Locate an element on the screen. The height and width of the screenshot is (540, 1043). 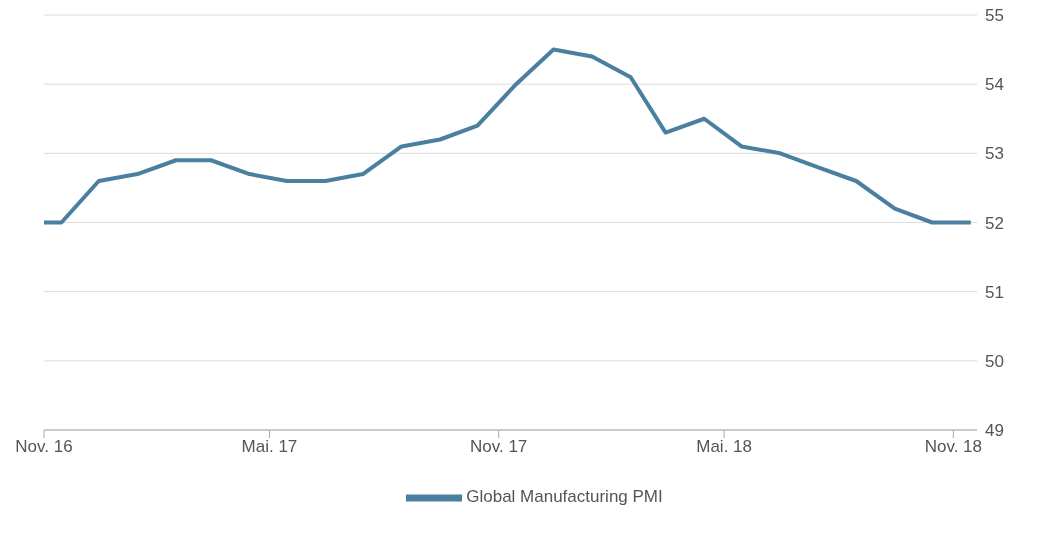
legend-label: Global Manufacturing PMI is located at coordinates (564, 497).